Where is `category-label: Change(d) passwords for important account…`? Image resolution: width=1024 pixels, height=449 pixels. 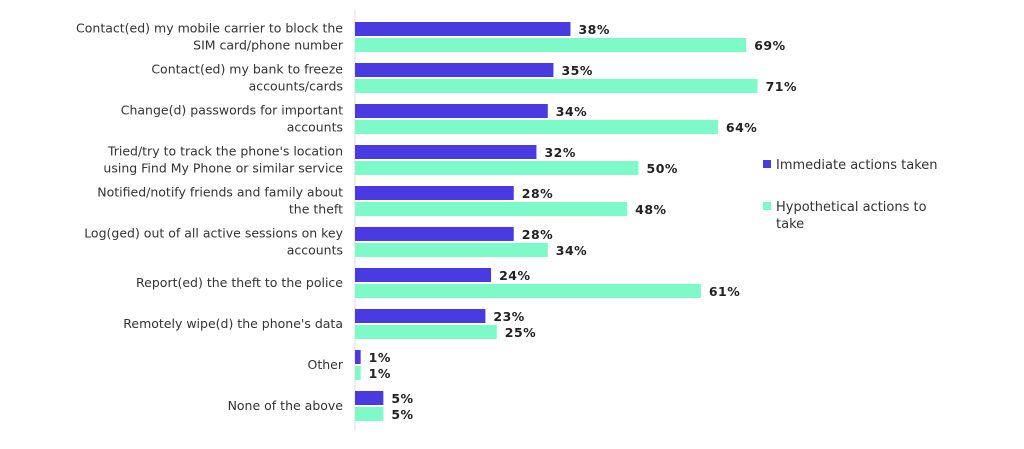 category-label: Change(d) passwords for important account… is located at coordinates (232, 119).